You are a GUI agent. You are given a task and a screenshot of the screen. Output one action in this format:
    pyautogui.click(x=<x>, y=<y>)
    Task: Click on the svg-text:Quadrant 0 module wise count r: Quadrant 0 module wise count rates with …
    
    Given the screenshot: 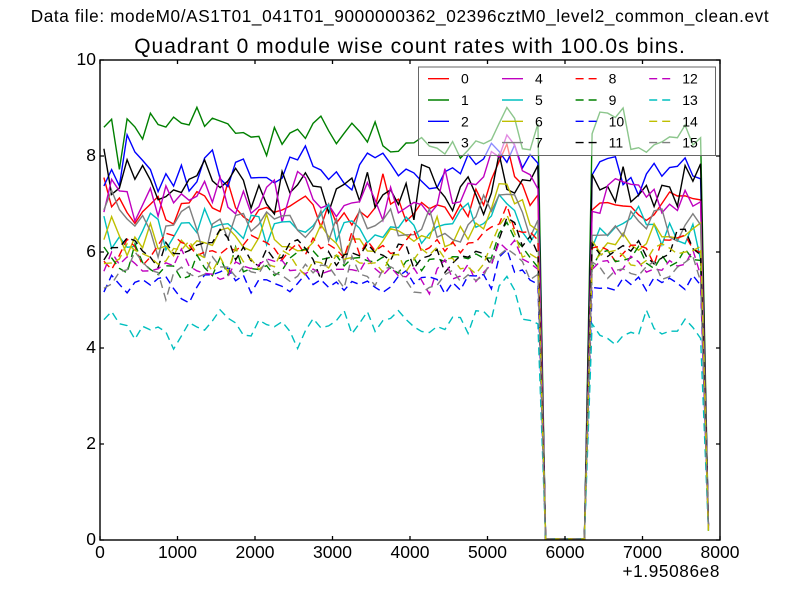 What is the action you would take?
    pyautogui.click(x=410, y=46)
    